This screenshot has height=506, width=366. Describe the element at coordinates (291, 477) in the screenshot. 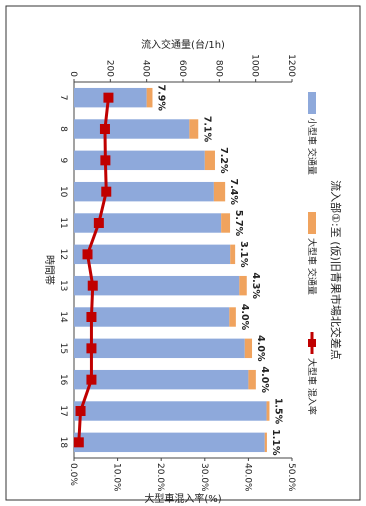

I see `y2-tick-label: 50.0%` at that location.